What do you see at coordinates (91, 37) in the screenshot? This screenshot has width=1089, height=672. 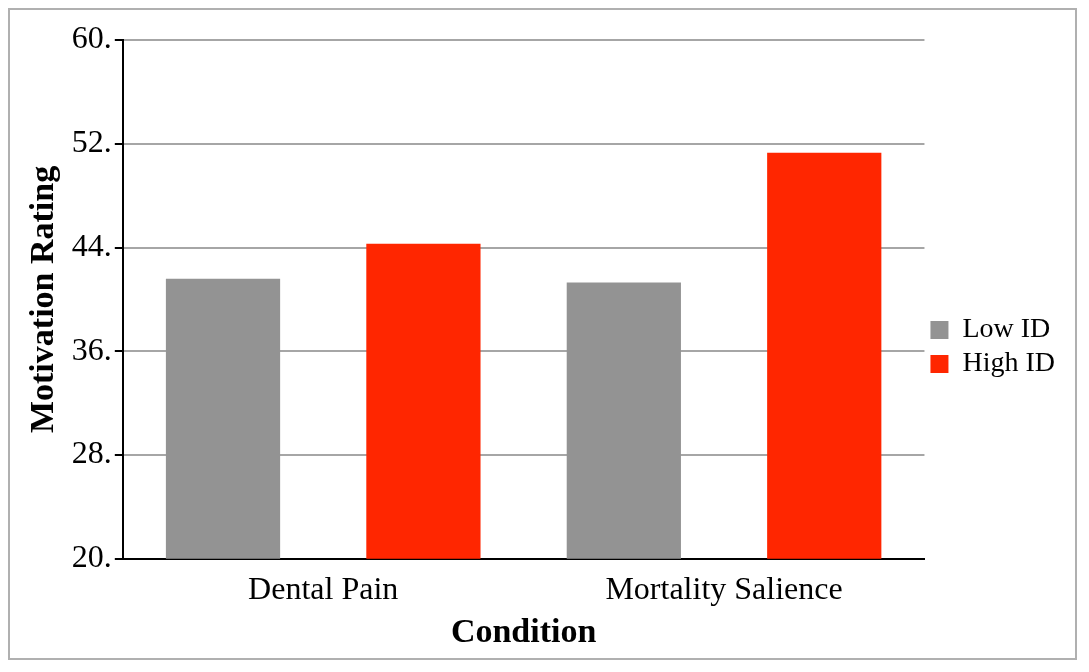 I see `y-tick-label: 60.` at bounding box center [91, 37].